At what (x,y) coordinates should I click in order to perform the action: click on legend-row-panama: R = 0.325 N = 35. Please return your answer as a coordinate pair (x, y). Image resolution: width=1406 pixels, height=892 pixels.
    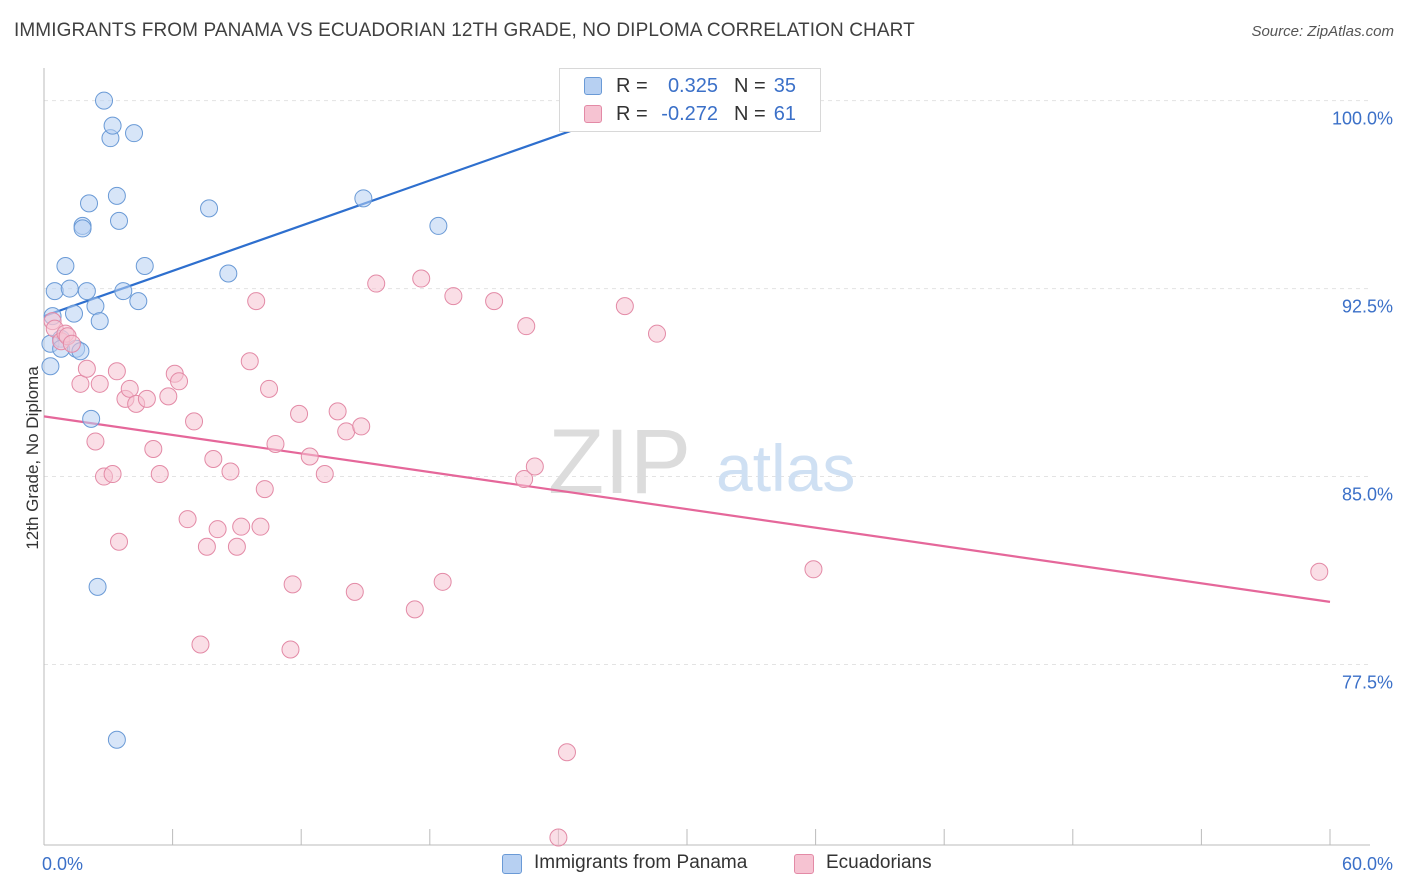
    Looking at the image, I should click on (690, 86).